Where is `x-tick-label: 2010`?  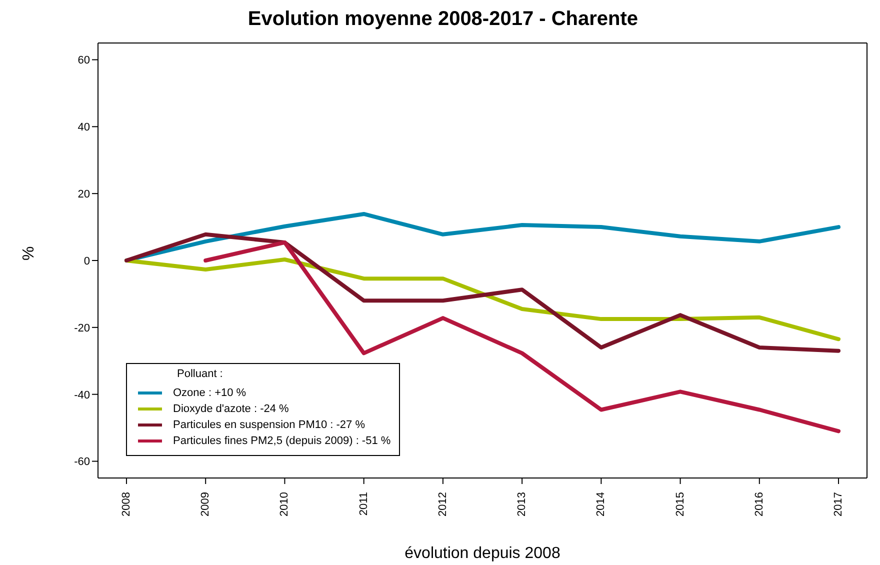
x-tick-label: 2010 is located at coordinates (284, 504).